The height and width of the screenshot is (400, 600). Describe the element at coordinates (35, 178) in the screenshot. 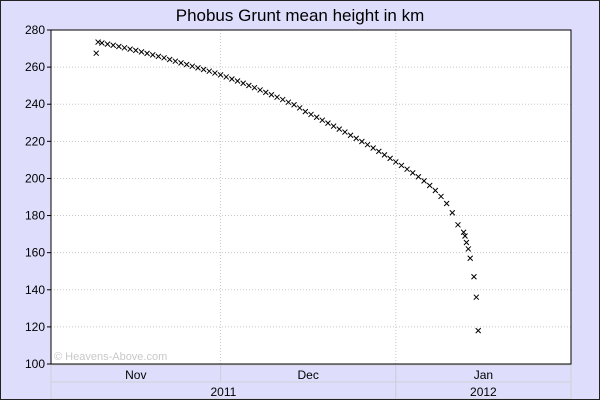

I see `y-tick-label: 200` at that location.